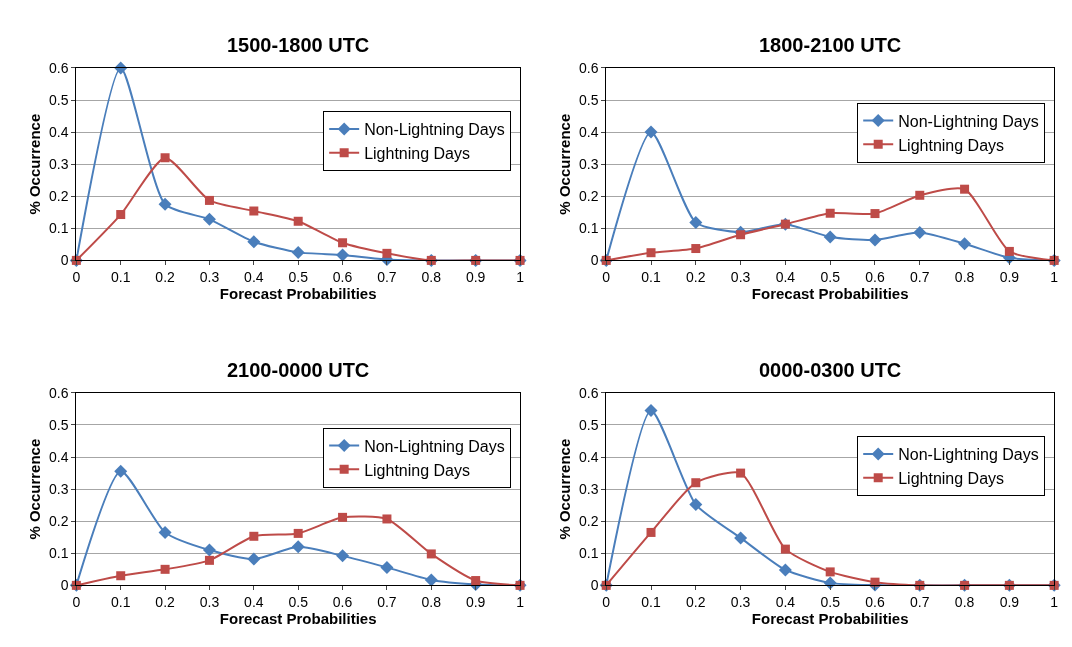  I want to click on x-tick-label: 0.8, so click(964, 602).